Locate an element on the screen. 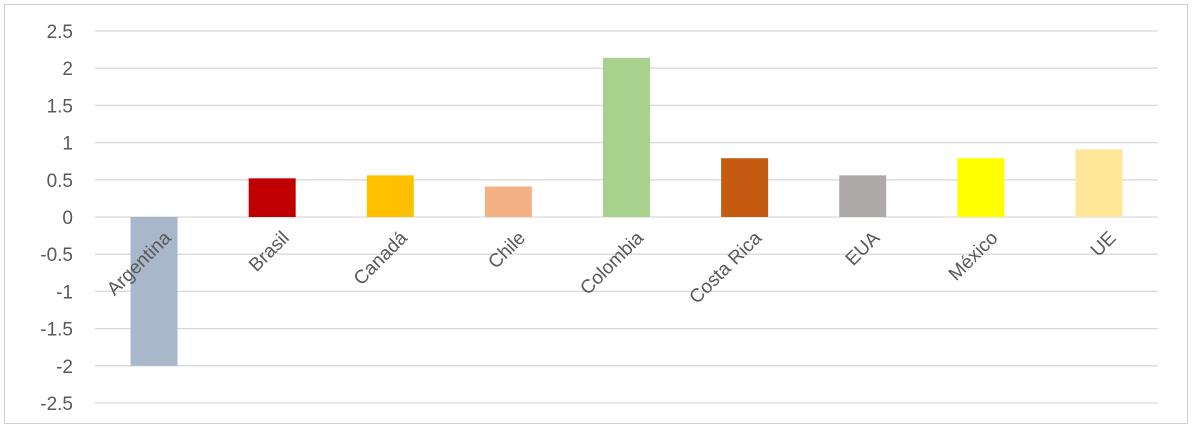  category-label: Chile is located at coordinates (506, 250).